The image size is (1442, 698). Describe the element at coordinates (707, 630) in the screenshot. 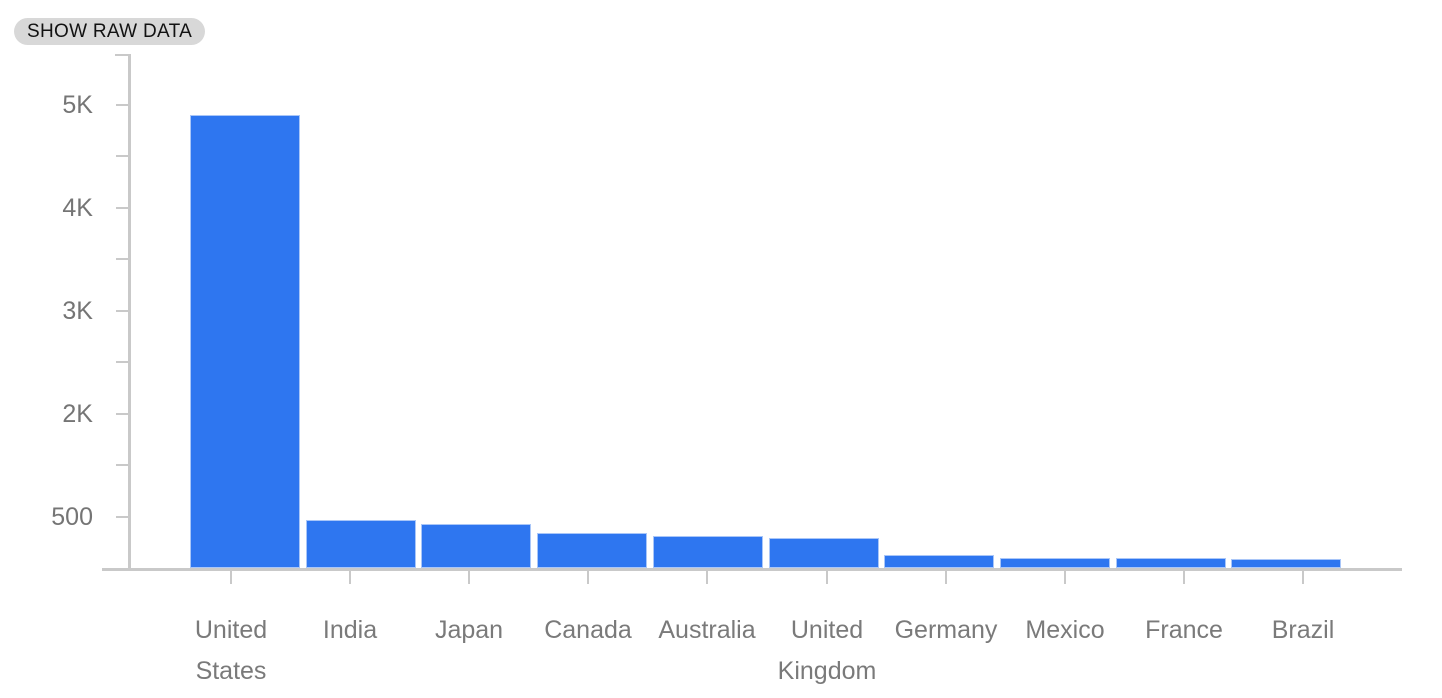

I see `x-axis-label-australia: Australia` at that location.